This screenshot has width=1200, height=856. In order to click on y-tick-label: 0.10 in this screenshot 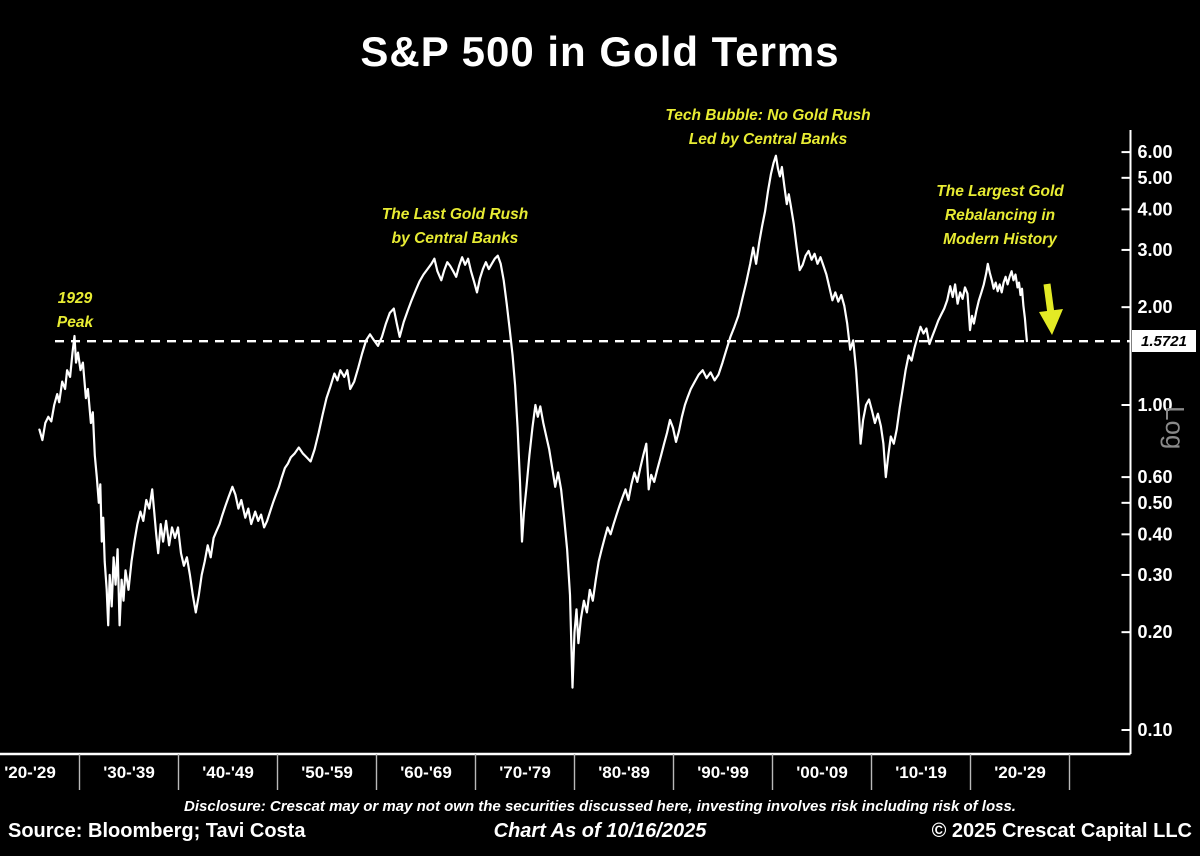, I will do `click(1155, 730)`.